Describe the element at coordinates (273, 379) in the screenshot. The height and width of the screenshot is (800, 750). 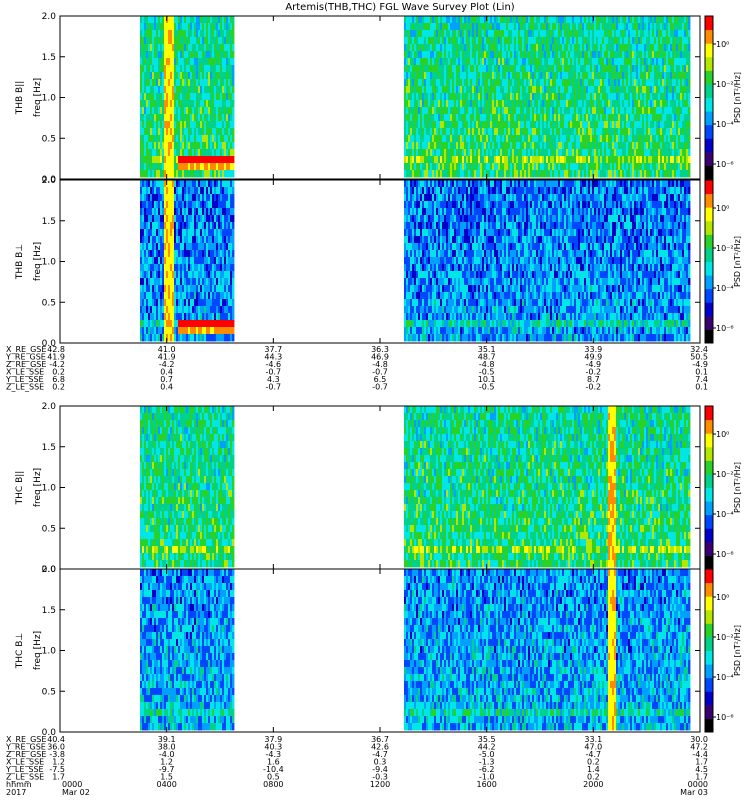
I see `ephemeris-value: 4.3` at that location.